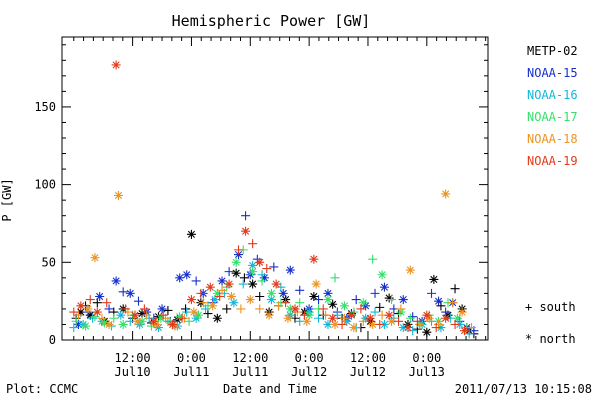  I want to click on y-tick-label: 0, so click(52, 340).